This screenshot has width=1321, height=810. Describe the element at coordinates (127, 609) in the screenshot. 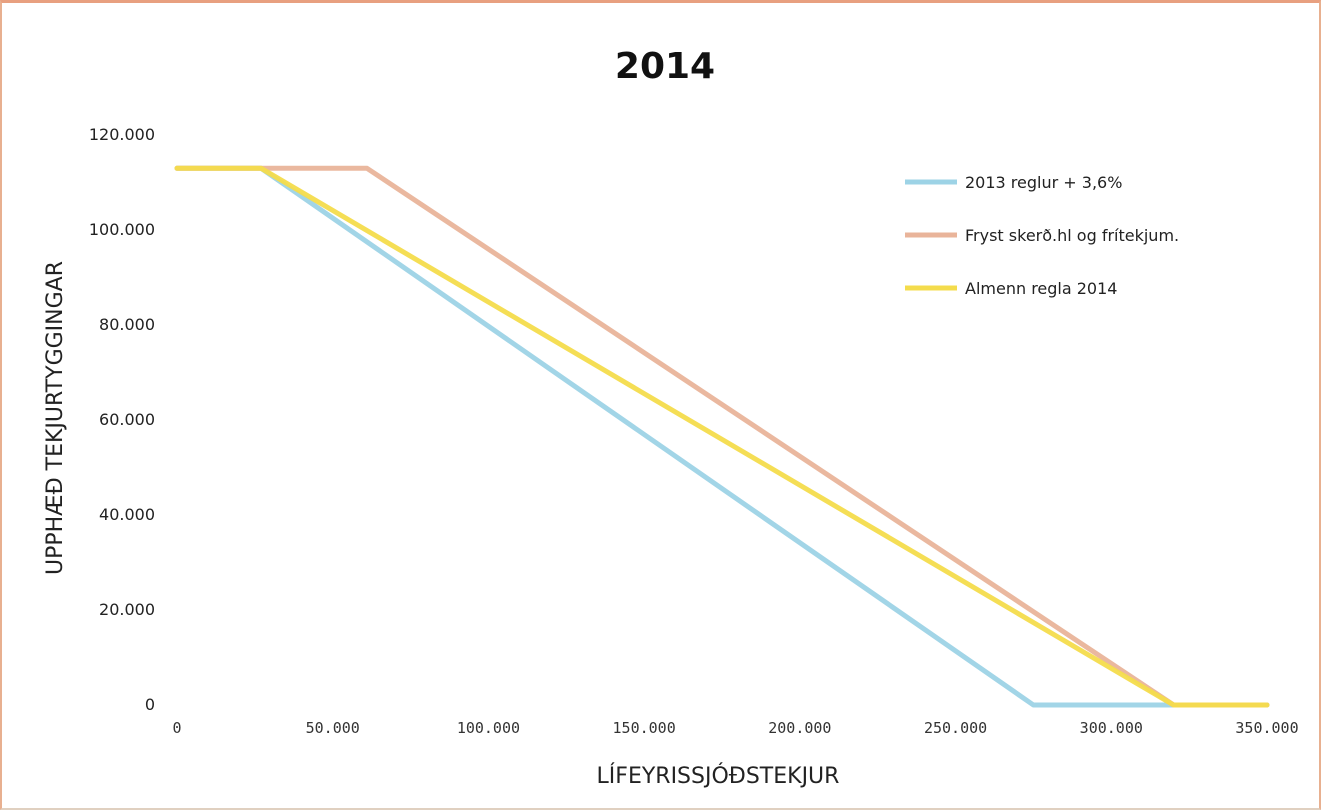

I see `y-tick-label: 20.000` at that location.